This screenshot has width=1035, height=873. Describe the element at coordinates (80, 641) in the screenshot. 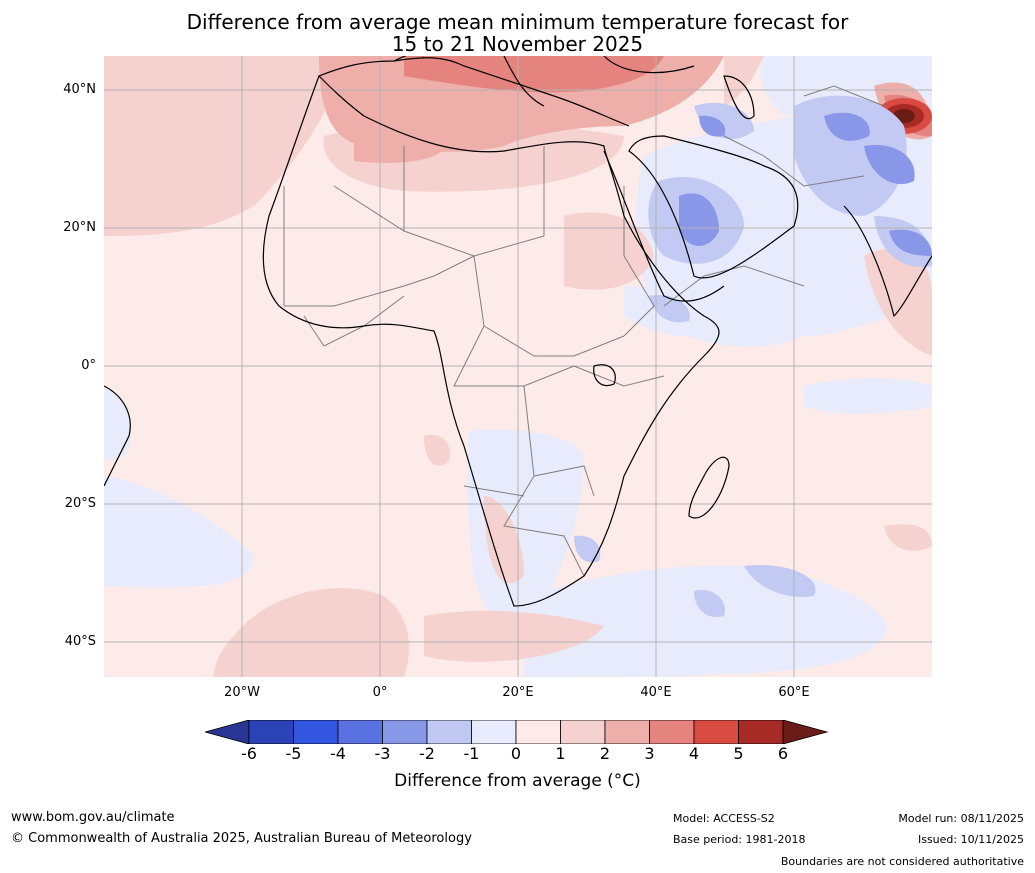

I see `lat-label-40s: 40°S` at that location.